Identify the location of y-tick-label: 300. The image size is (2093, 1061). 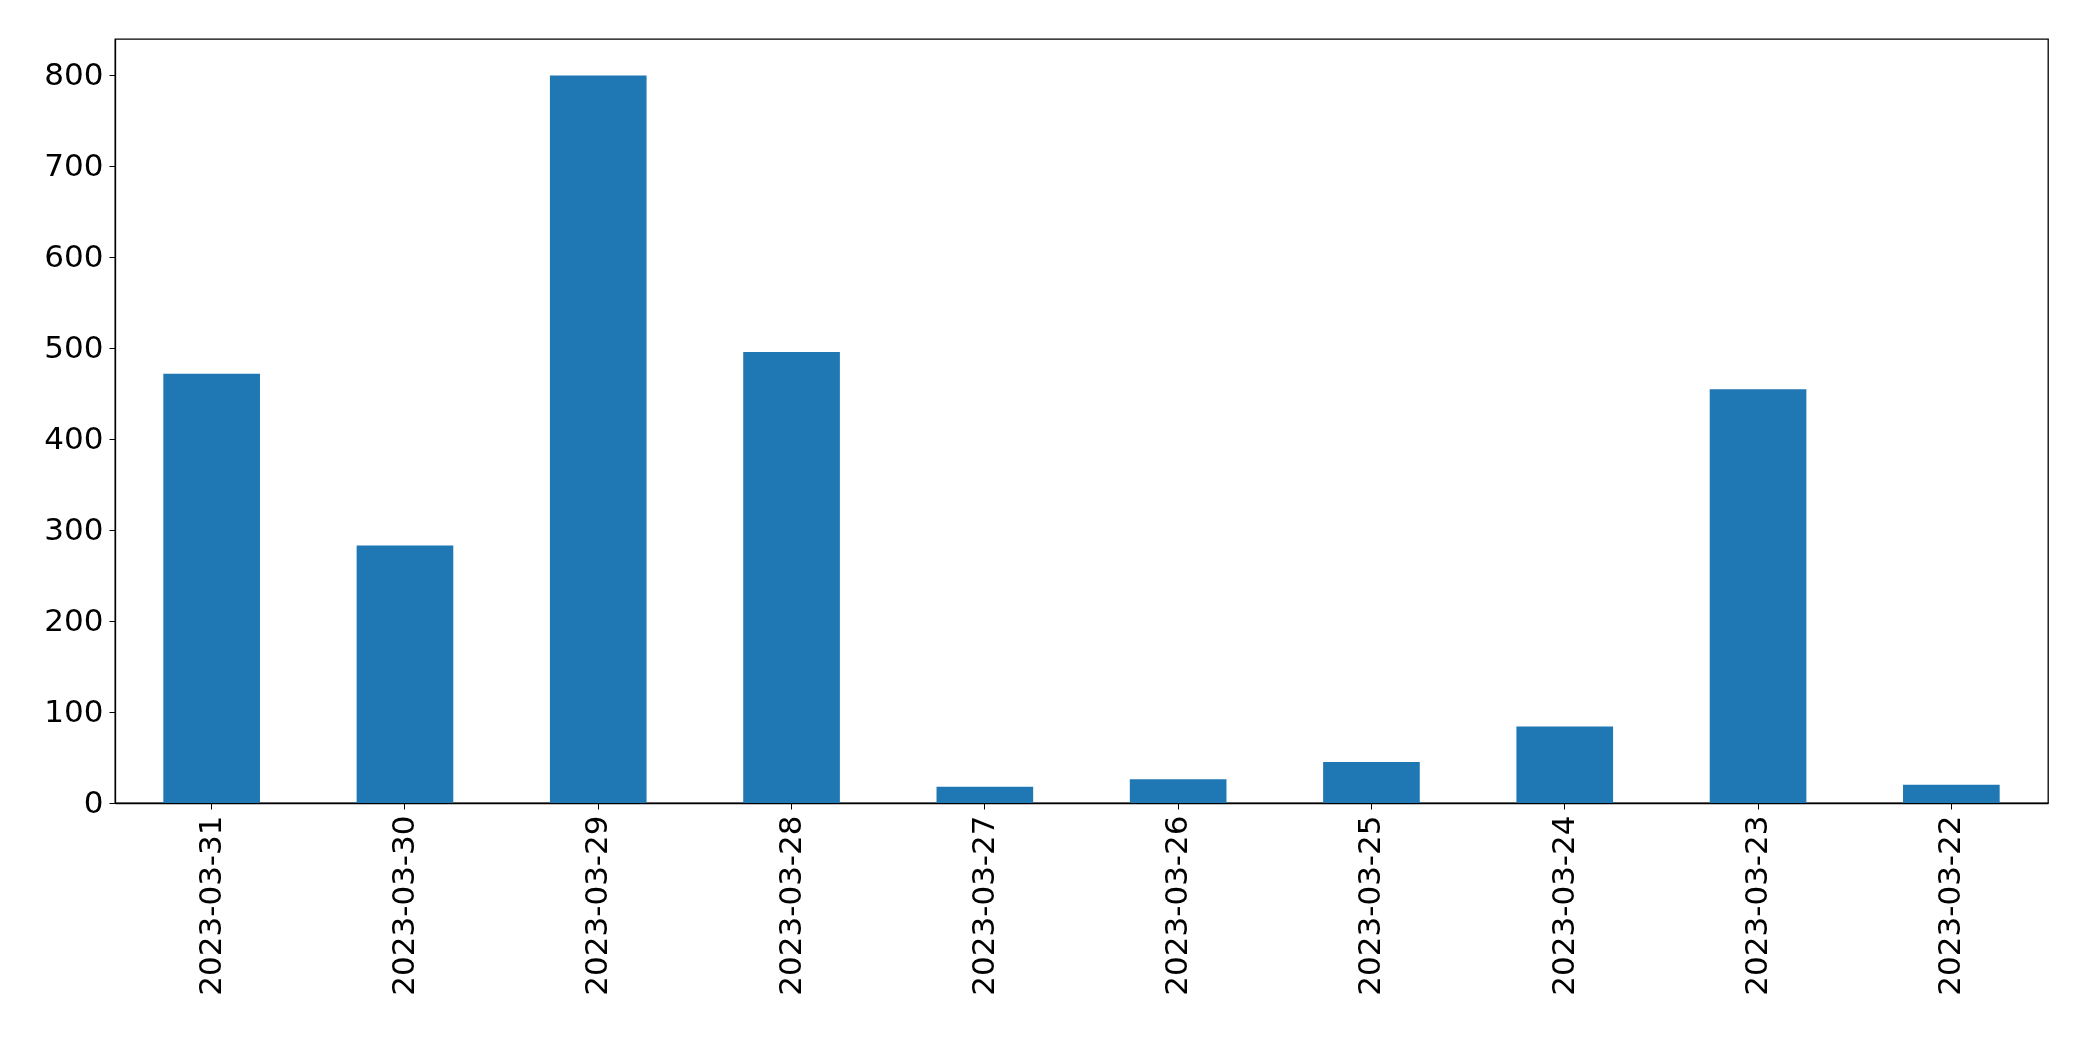
(74, 528).